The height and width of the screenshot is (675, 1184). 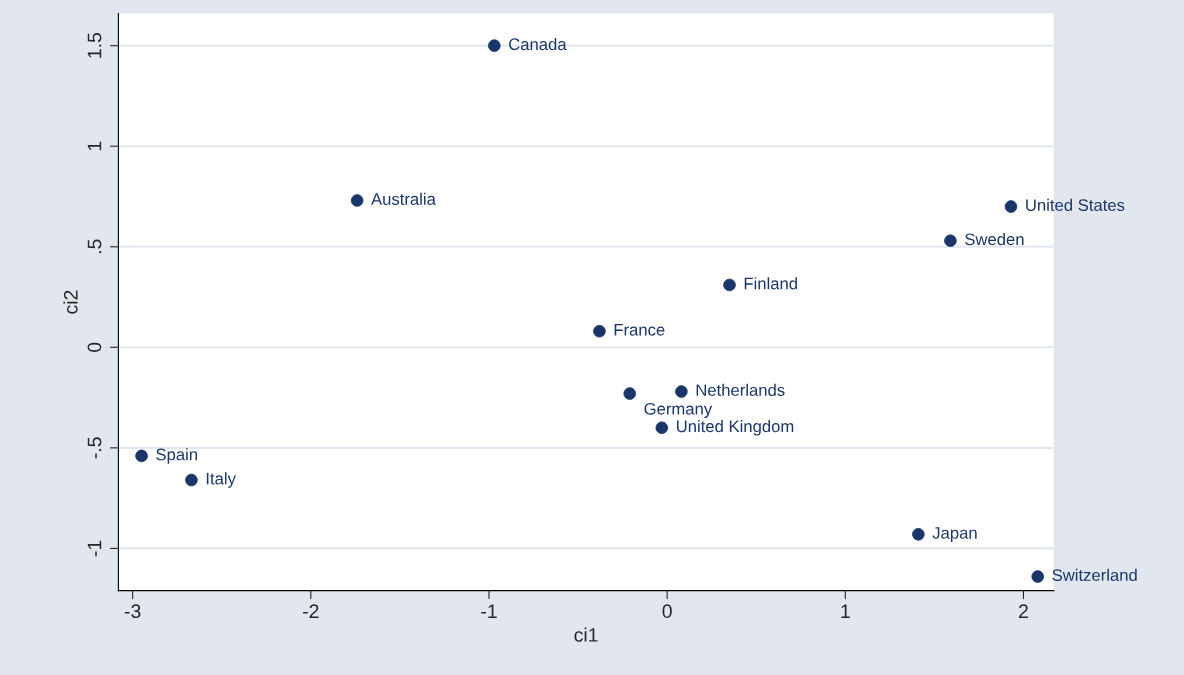 What do you see at coordinates (538, 44) in the screenshot?
I see `annotation: Canada` at bounding box center [538, 44].